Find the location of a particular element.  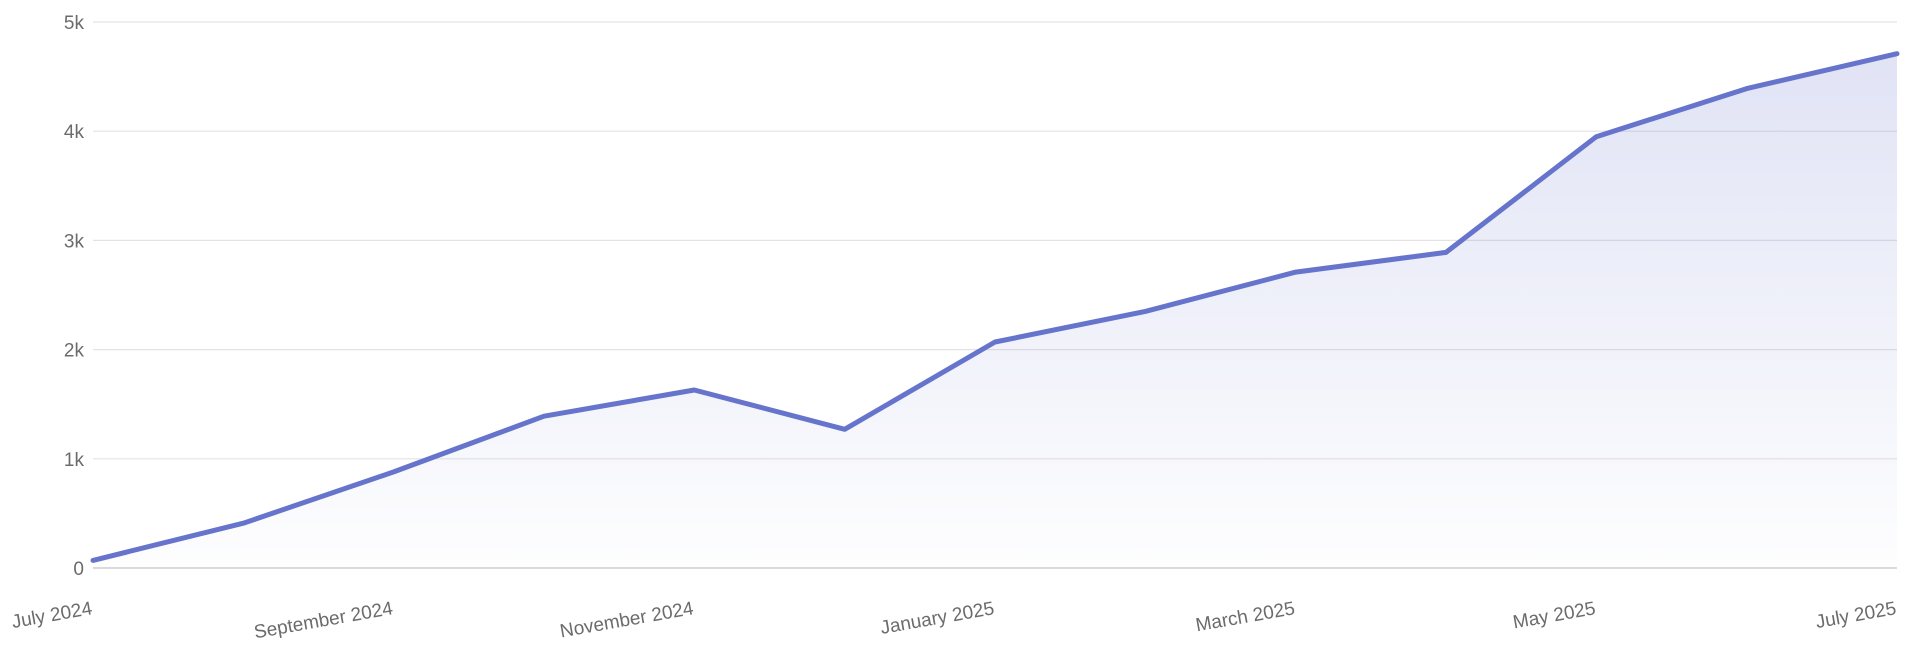

y-tick-label: 3k is located at coordinates (74, 241).